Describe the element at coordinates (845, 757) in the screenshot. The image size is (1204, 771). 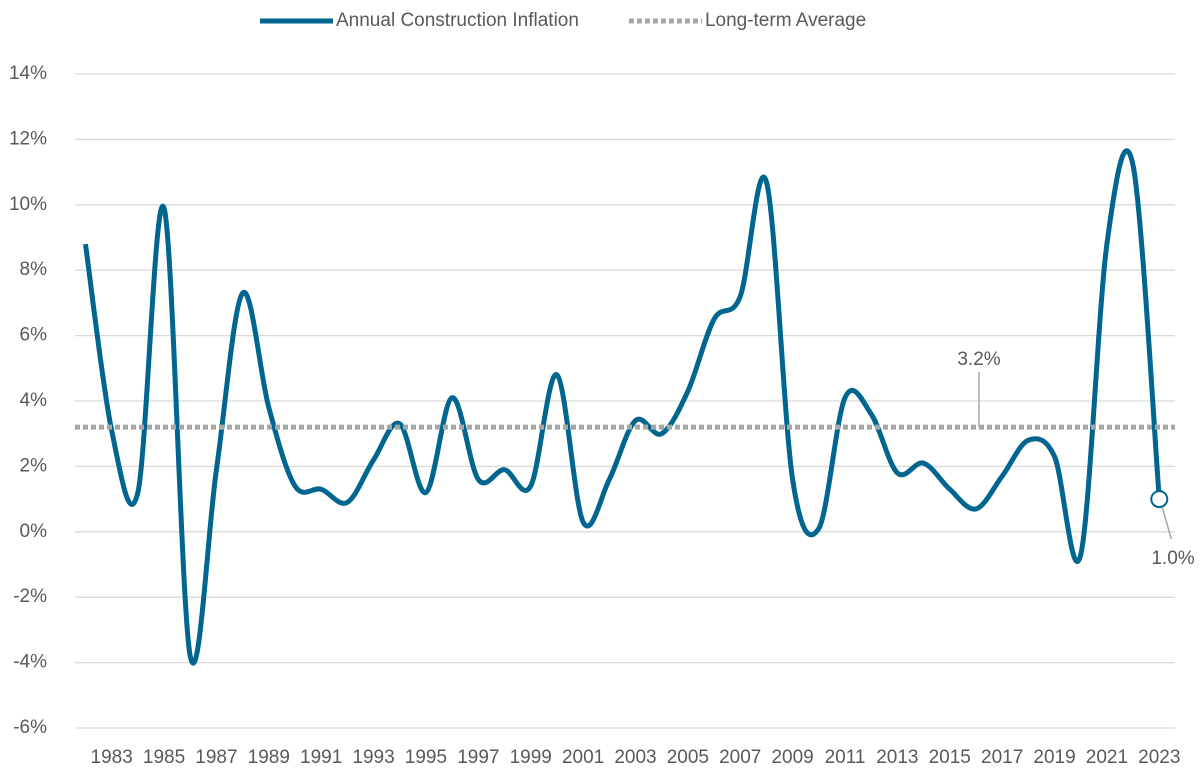
I see `x-tick-label: 2011` at that location.